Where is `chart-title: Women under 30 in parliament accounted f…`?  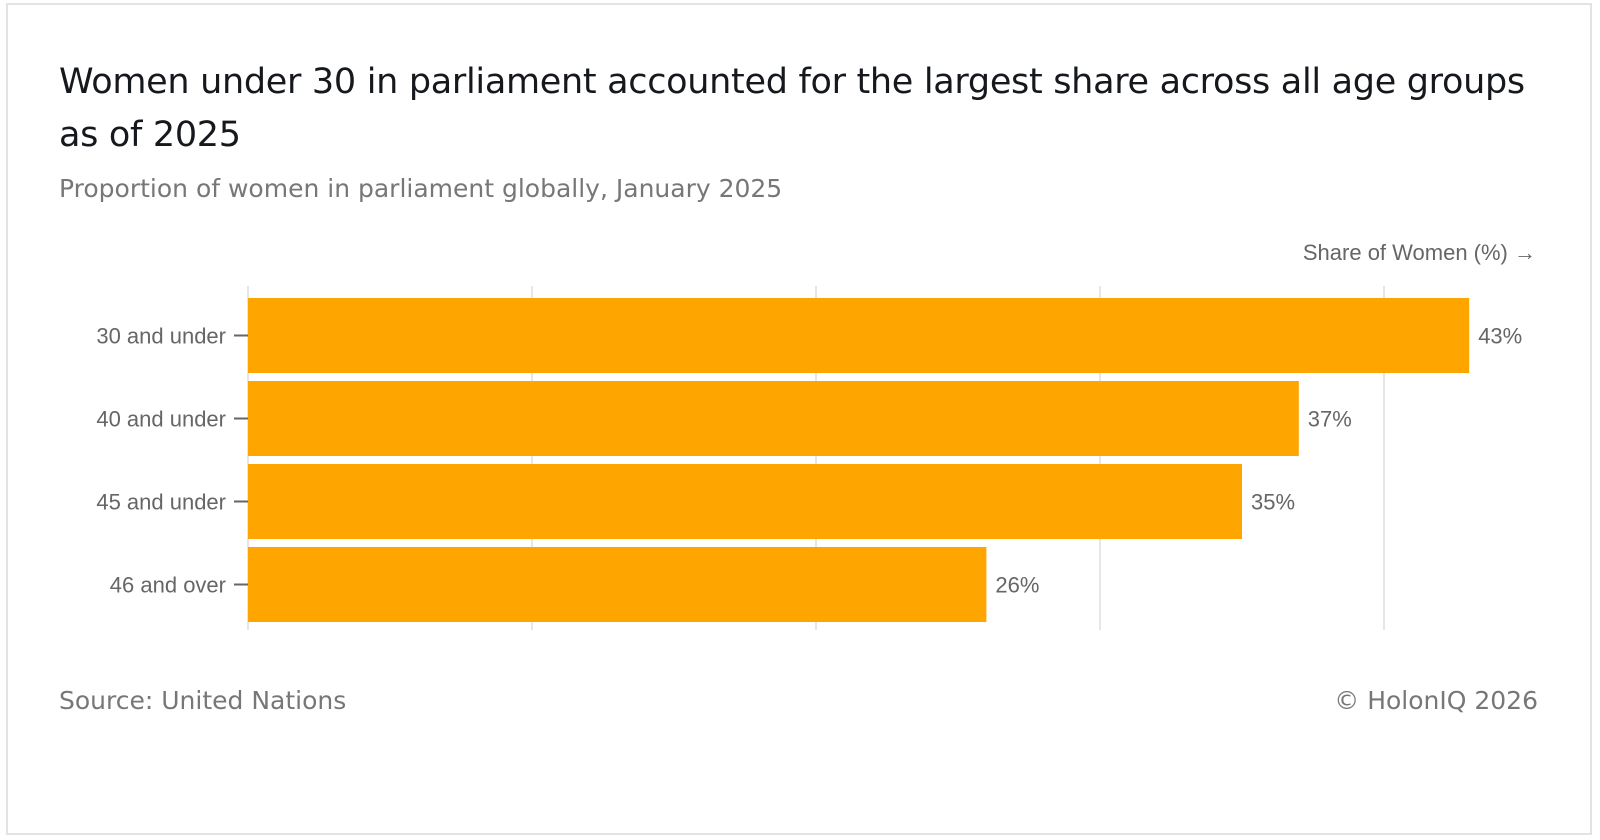
chart-title: Women under 30 in parliament accounted f… is located at coordinates (792, 108).